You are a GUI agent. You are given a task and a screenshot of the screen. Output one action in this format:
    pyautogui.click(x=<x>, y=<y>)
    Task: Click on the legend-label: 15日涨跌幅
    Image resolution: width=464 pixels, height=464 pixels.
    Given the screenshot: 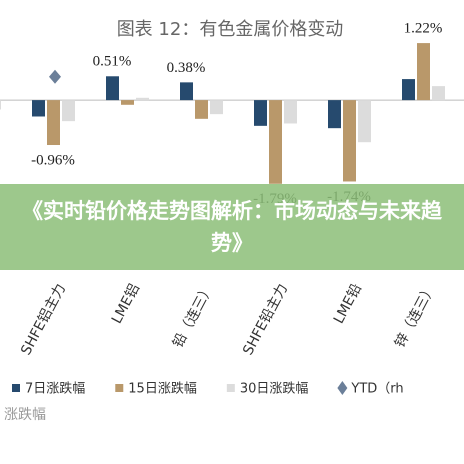 What is the action you would take?
    pyautogui.click(x=162, y=389)
    